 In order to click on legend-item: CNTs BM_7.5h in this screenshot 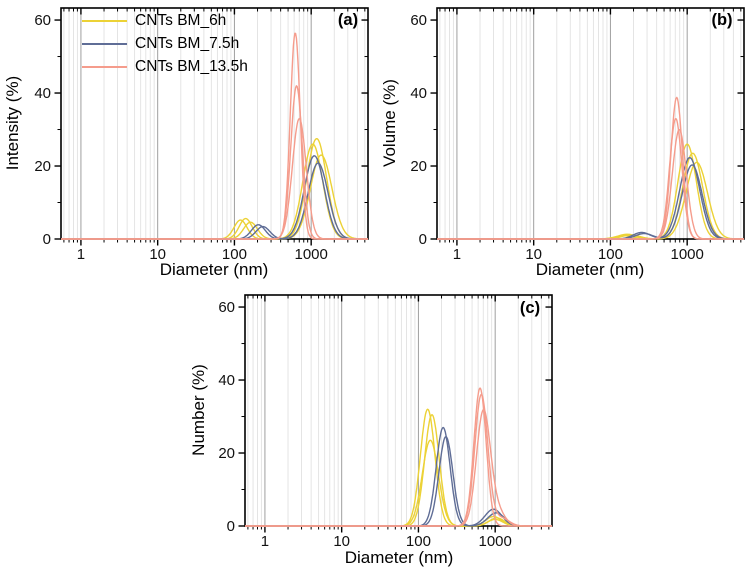, I will do `click(165, 43)`.